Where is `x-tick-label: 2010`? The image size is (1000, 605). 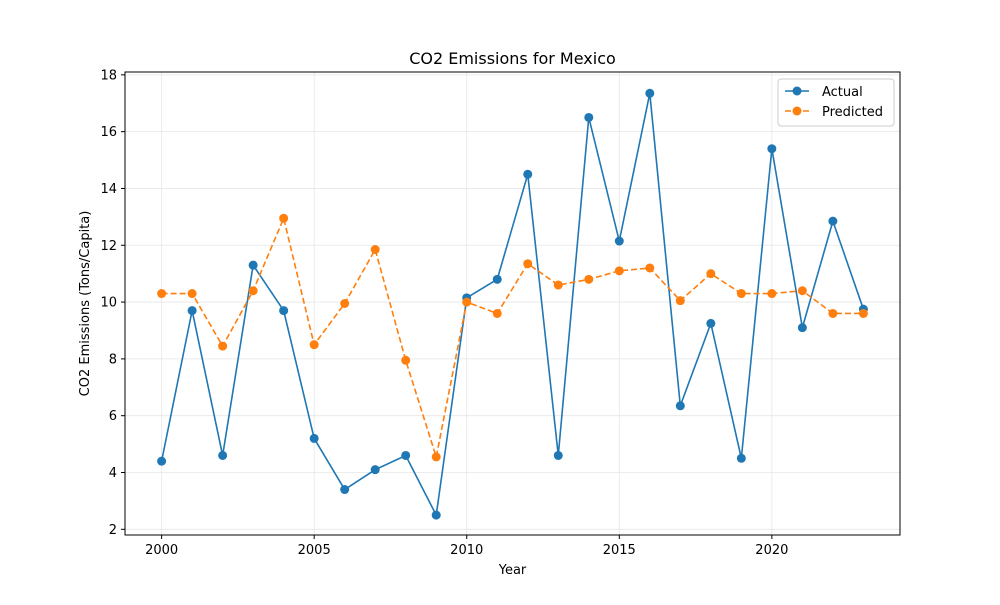
x-tick-label: 2010 is located at coordinates (466, 550).